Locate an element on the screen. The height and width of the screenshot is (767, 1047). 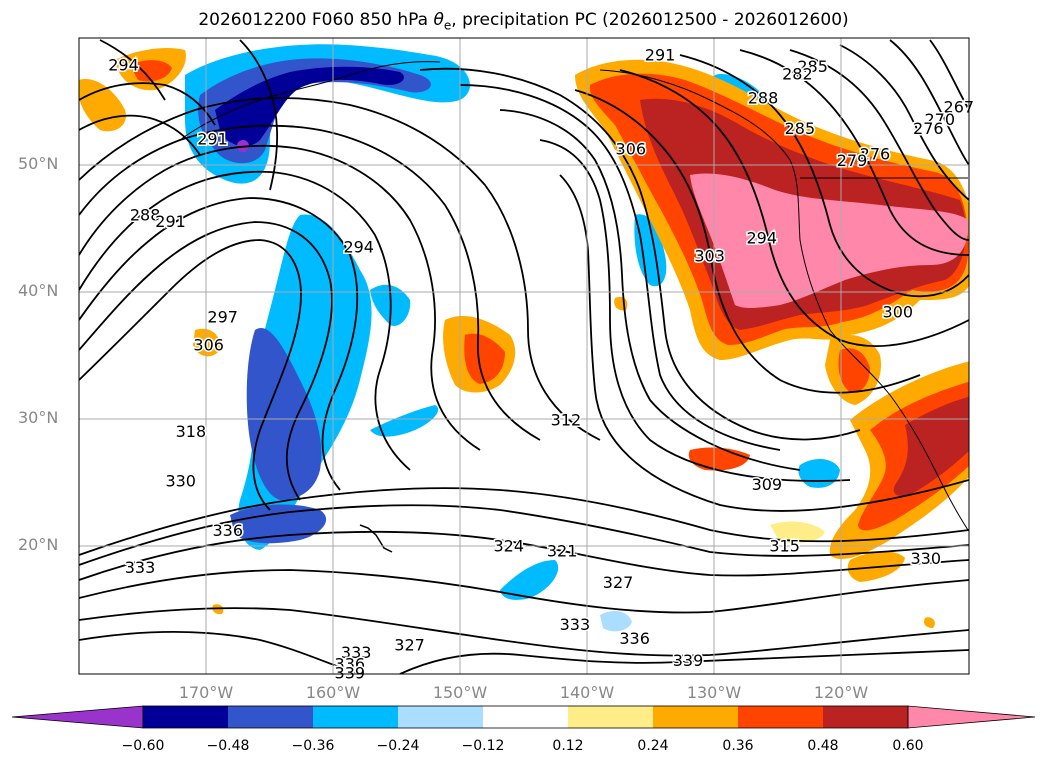
positive-region-nw-corner is located at coordinates (102, 105).